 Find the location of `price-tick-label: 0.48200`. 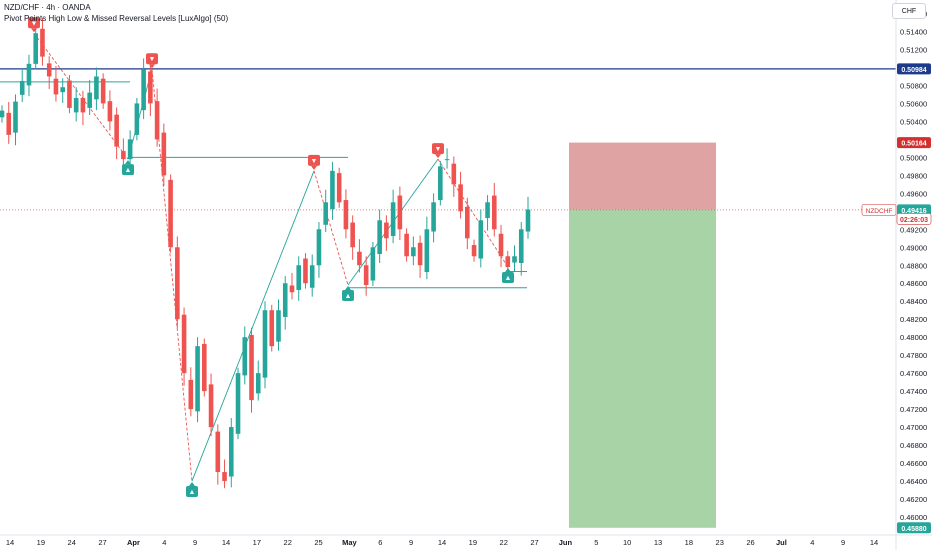

price-tick-label: 0.48200 is located at coordinates (913, 319).